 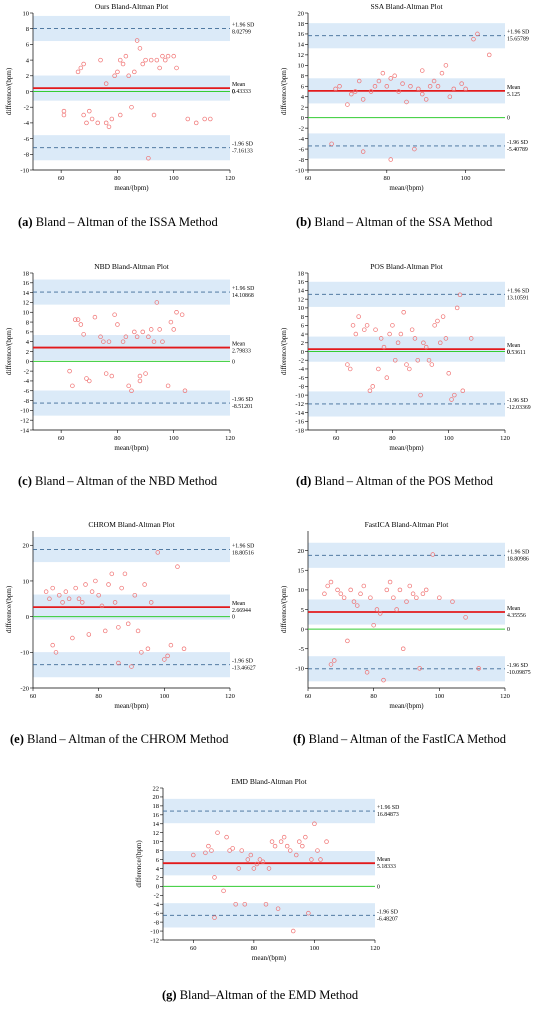 What do you see at coordinates (157, 851) in the screenshot?
I see `y-tick-label: 8` at bounding box center [157, 851].